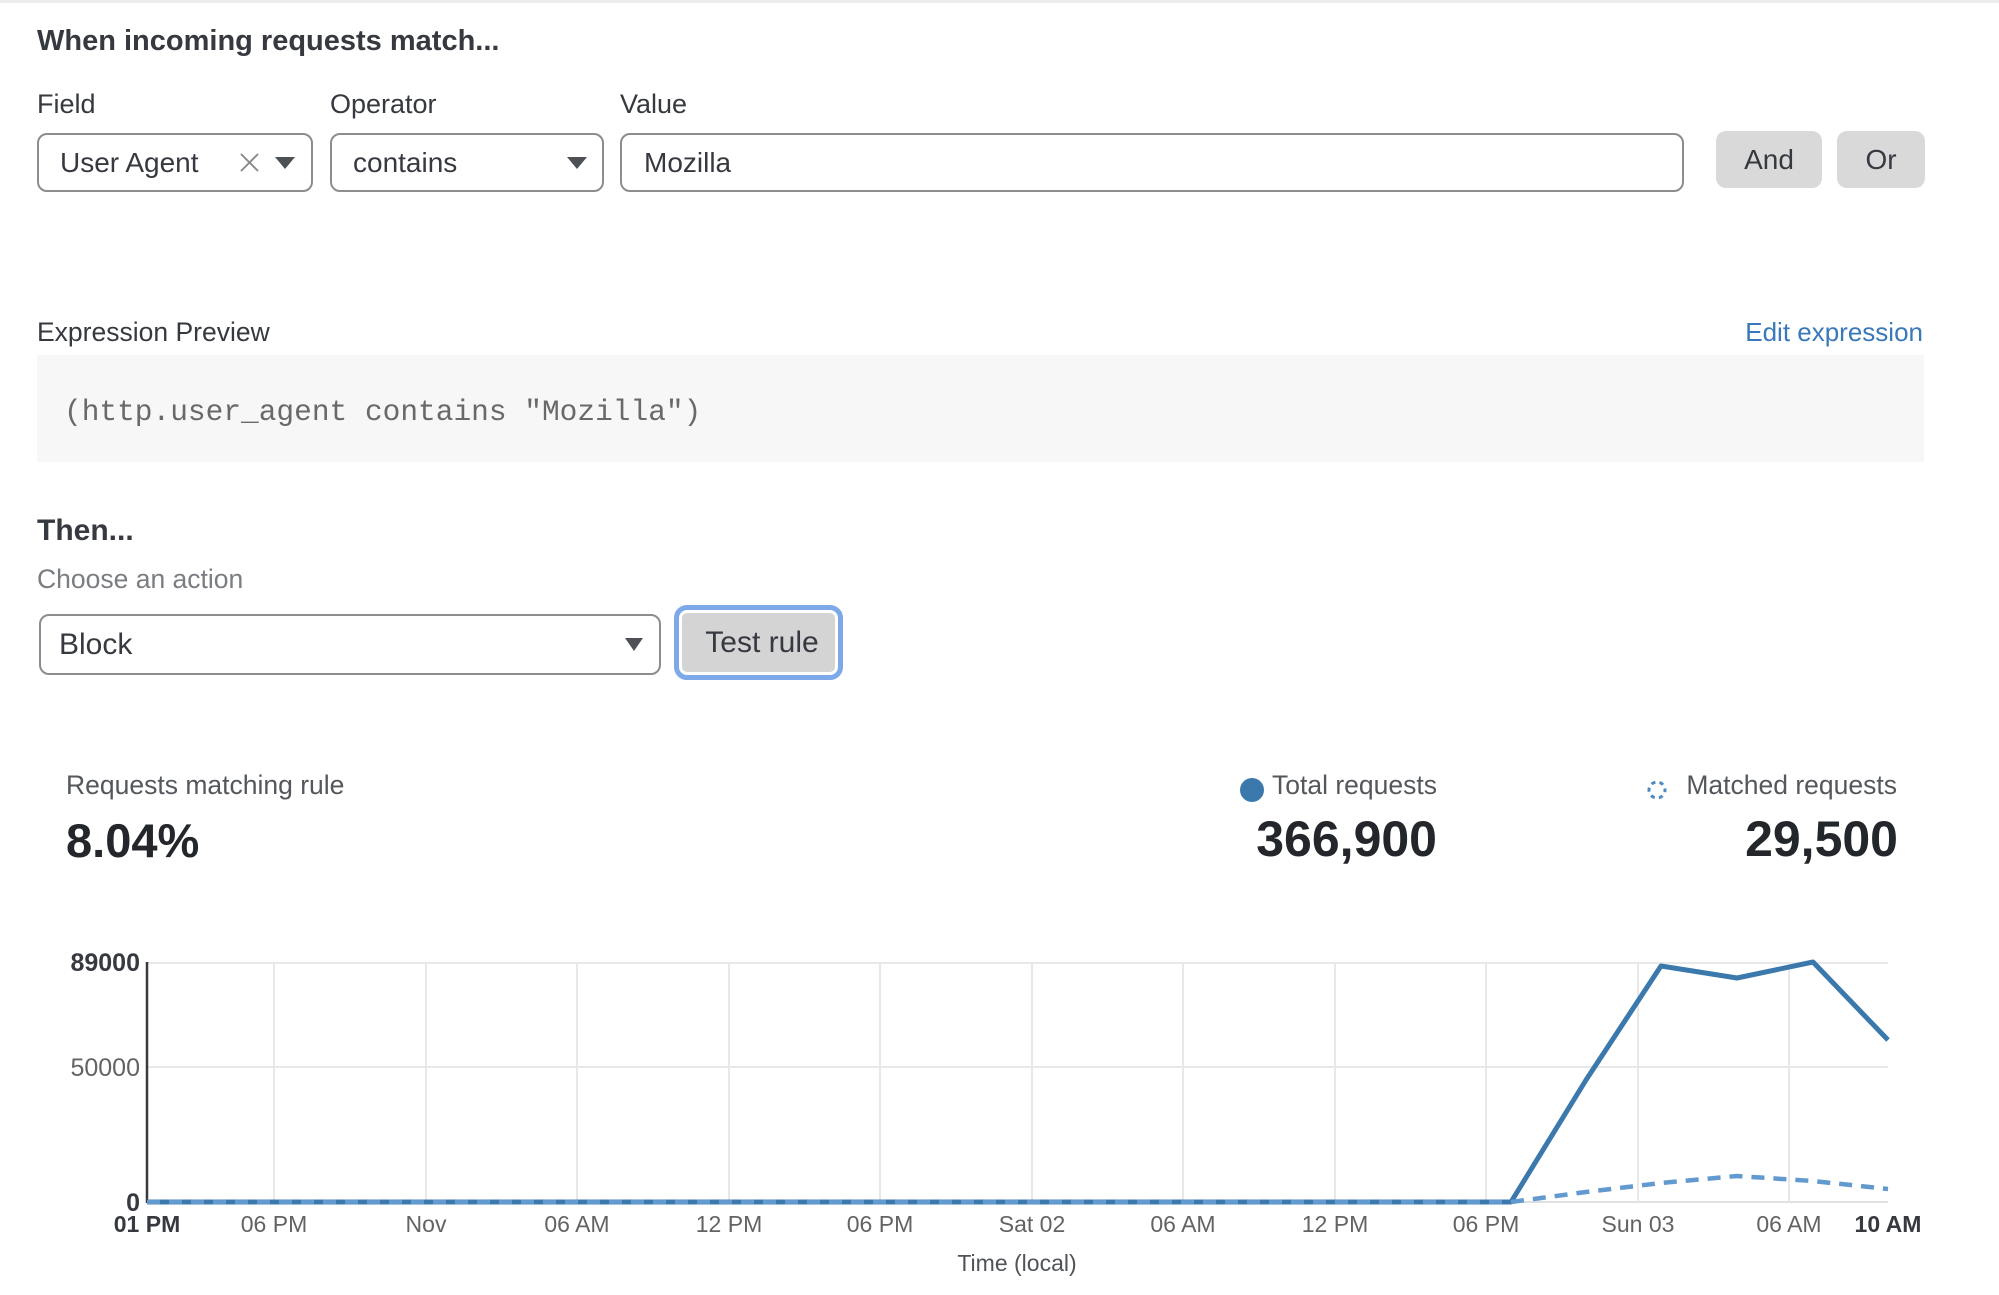 The height and width of the screenshot is (1295, 1999). I want to click on svg-text: 0, so click(133, 1203).